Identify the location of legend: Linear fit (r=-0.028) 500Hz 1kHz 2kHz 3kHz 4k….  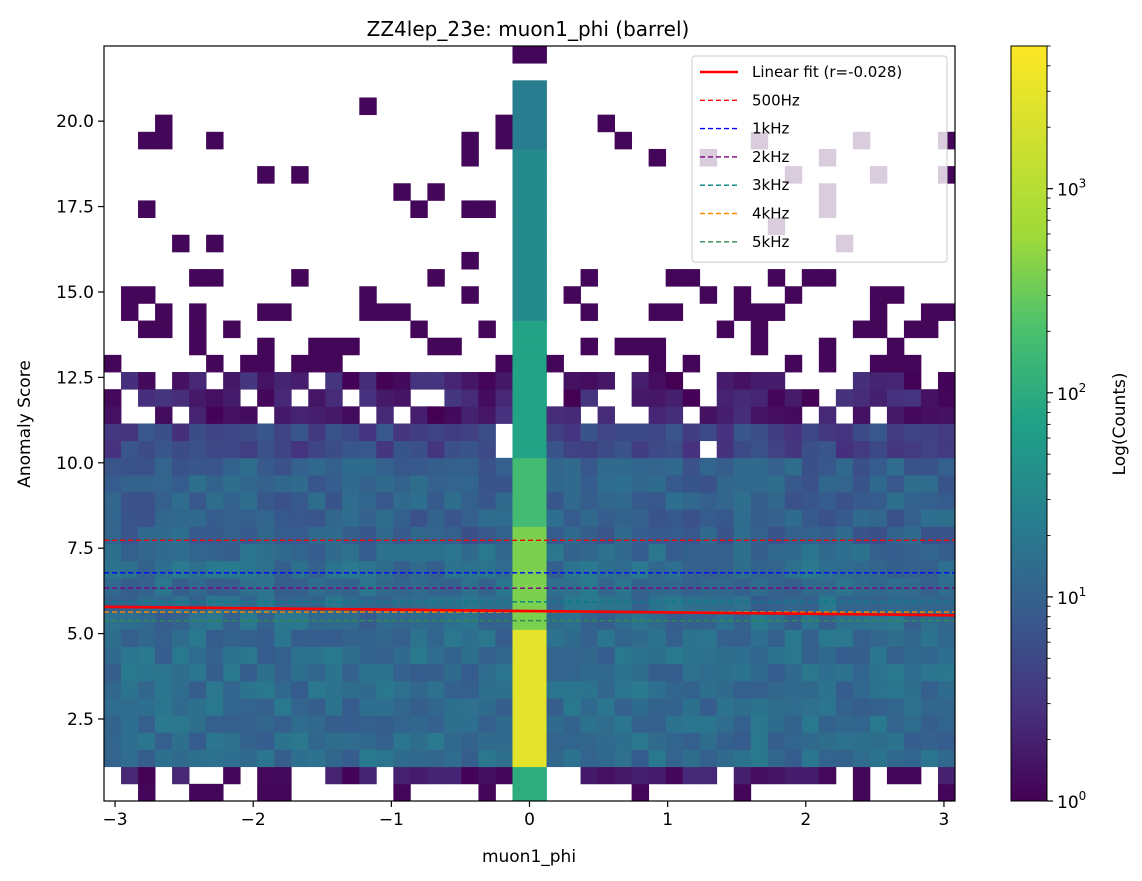
(819, 159).